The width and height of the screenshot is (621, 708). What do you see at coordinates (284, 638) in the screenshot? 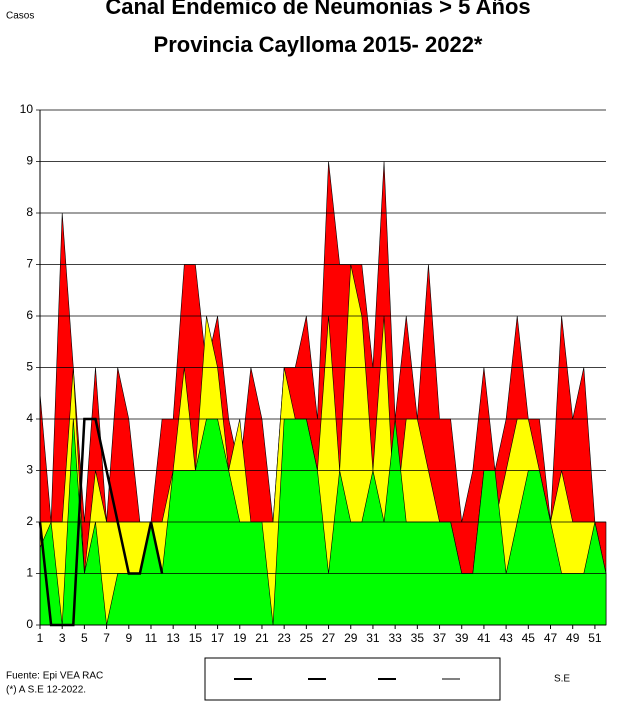
I see `x-tick-label: 23` at bounding box center [284, 638].